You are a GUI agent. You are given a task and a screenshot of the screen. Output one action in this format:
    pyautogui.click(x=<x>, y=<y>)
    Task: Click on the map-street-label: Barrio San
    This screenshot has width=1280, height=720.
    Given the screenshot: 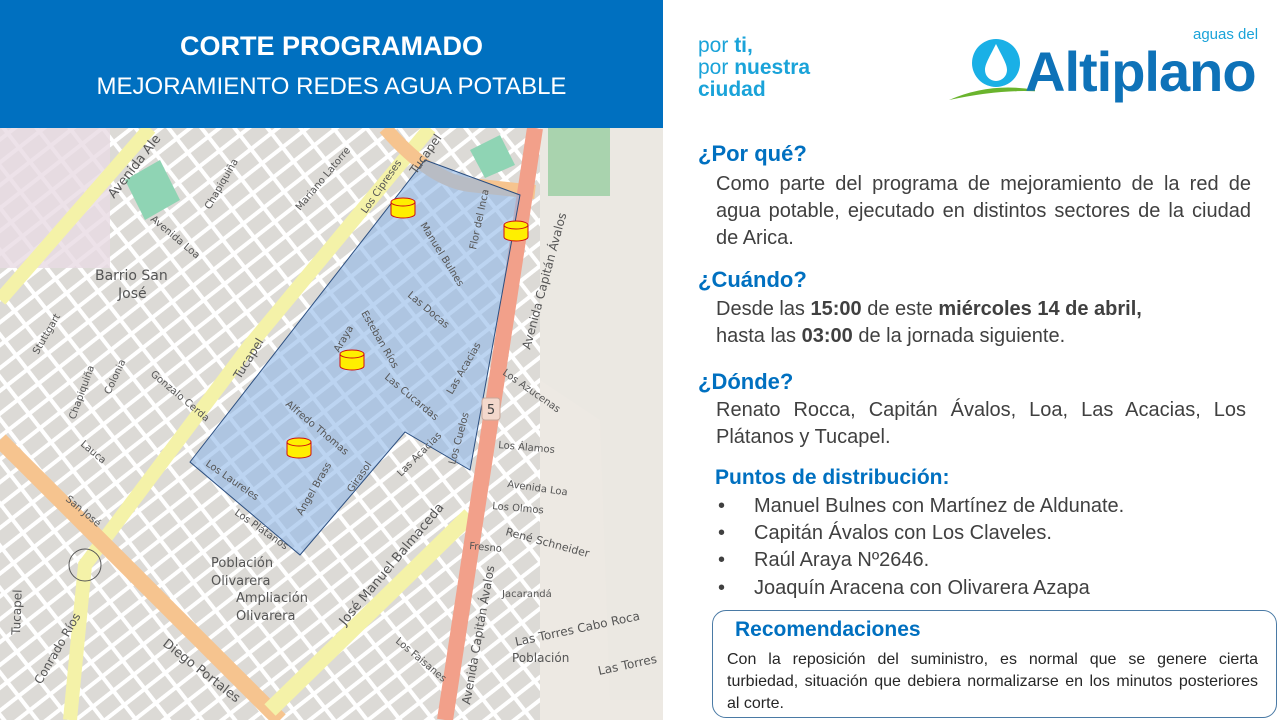 What is the action you would take?
    pyautogui.click(x=131, y=276)
    